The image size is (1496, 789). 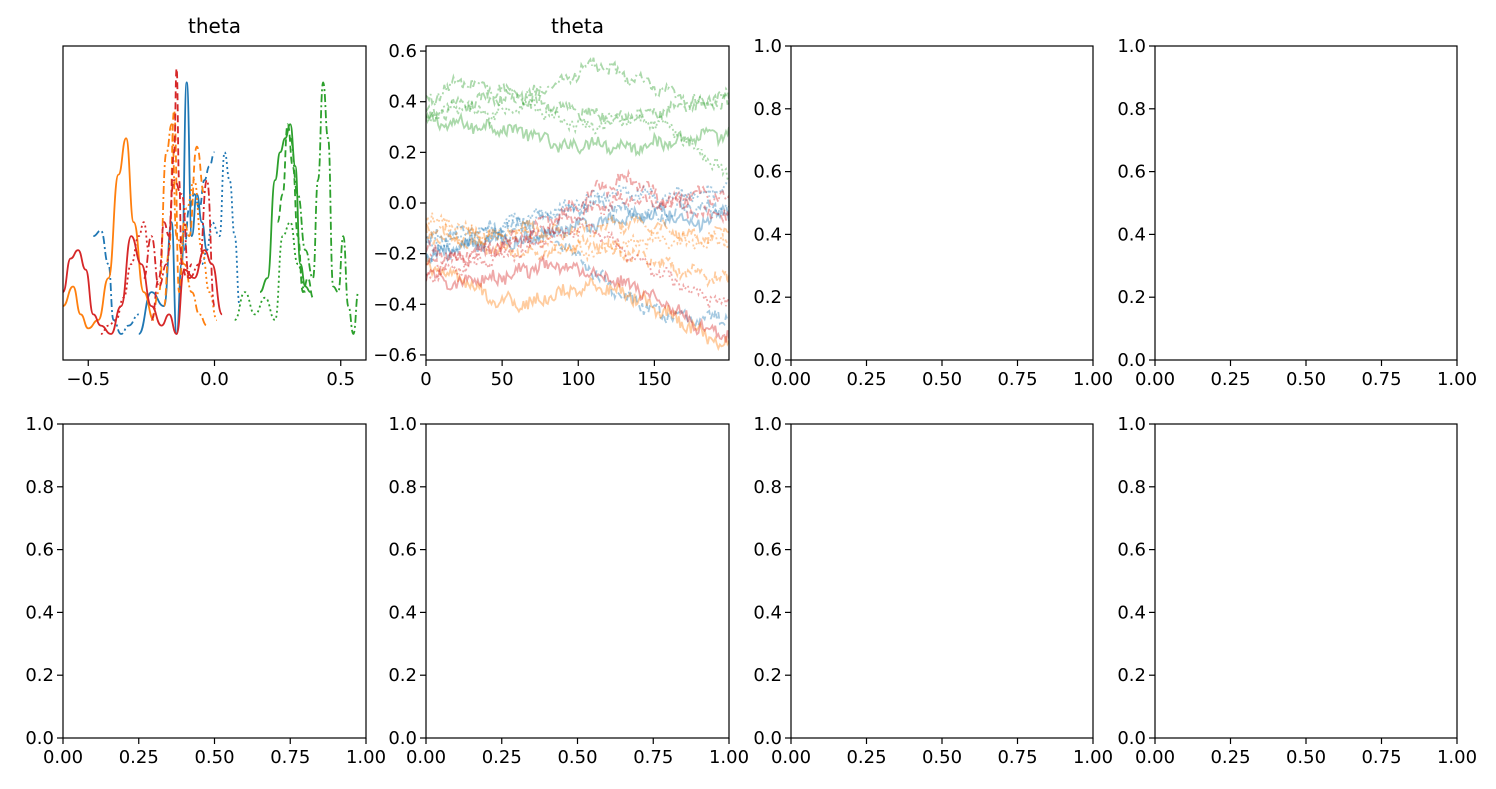 What do you see at coordinates (502, 379) in the screenshot?
I see `x-tick-label: 50` at bounding box center [502, 379].